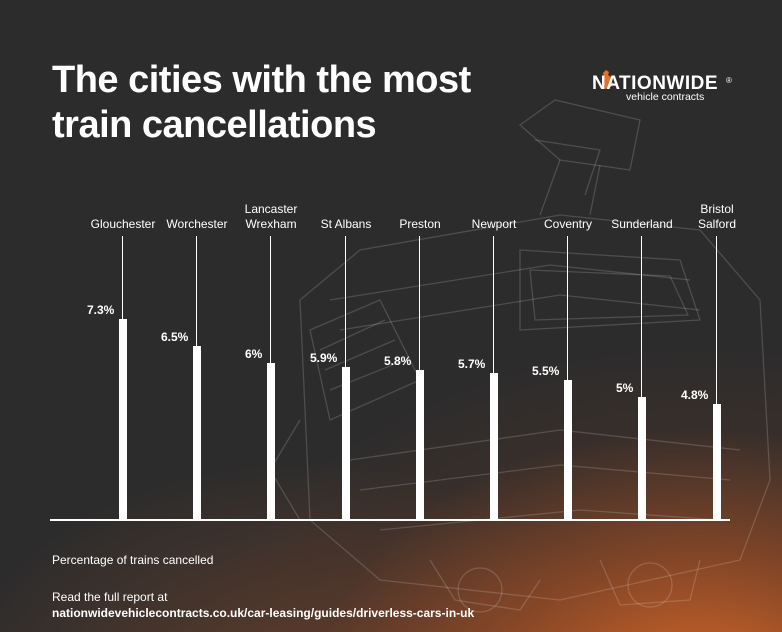  What do you see at coordinates (324, 358) in the screenshot?
I see `value-label-st-albans: 5.9%` at bounding box center [324, 358].